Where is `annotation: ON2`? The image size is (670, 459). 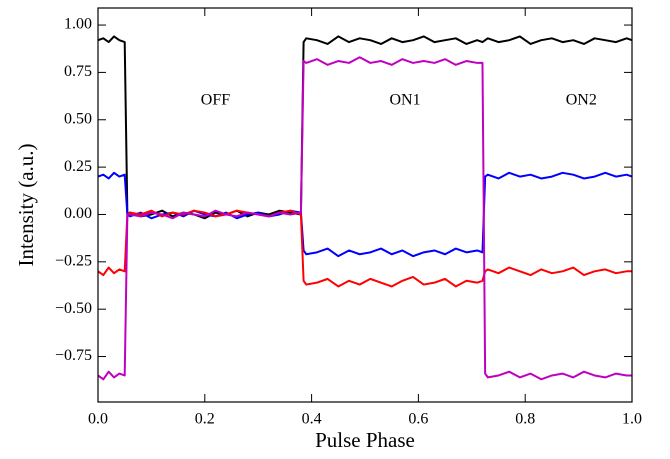
annotation: ON2 is located at coordinates (581, 99).